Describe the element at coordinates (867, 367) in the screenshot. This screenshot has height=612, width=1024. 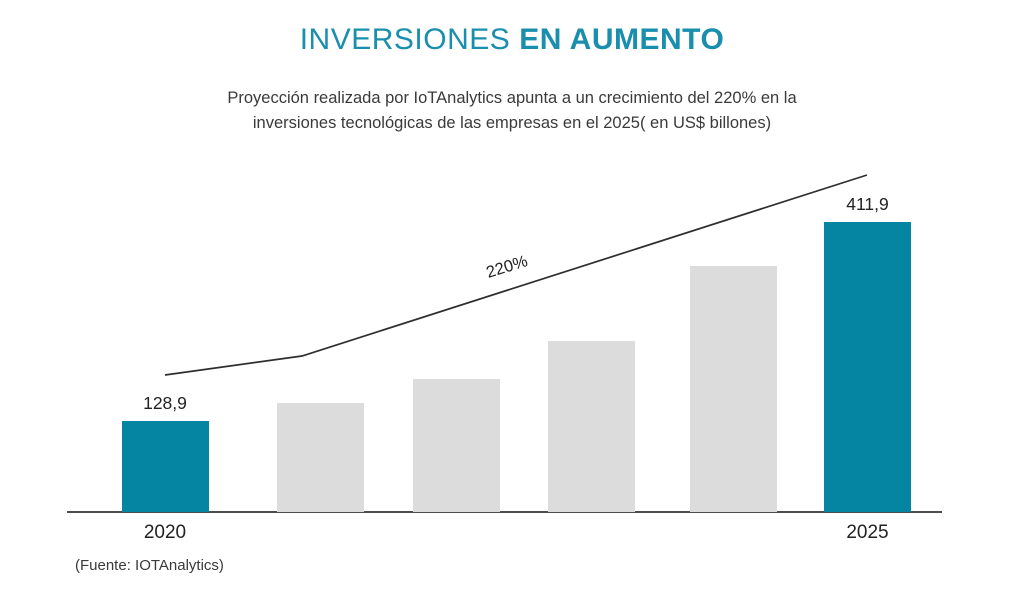
I see `bar-2025` at that location.